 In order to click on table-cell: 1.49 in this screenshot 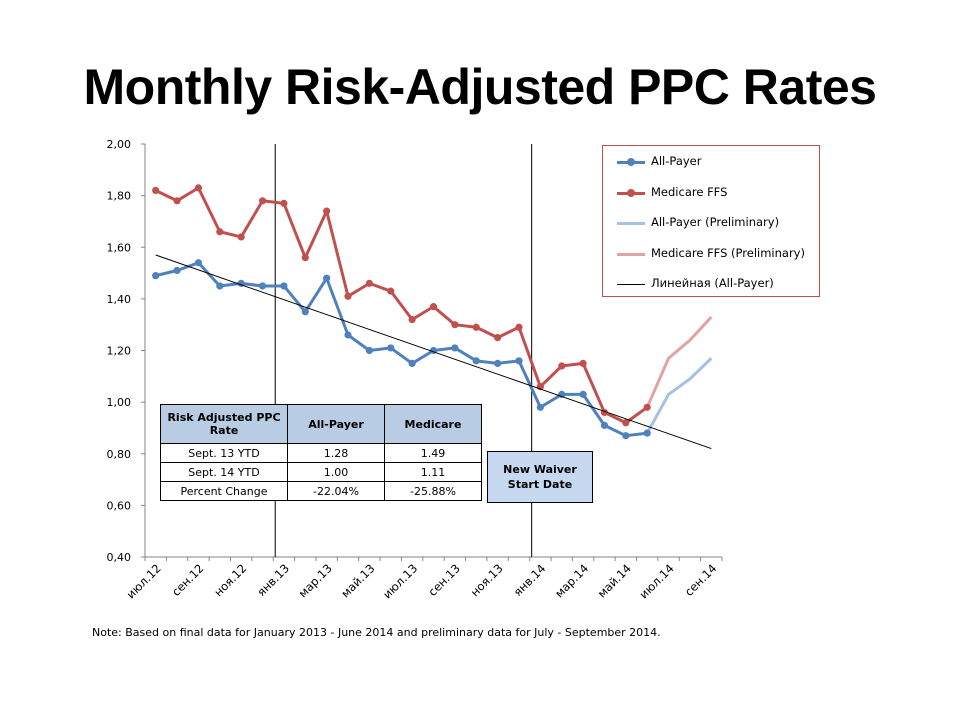, I will do `click(433, 453)`.